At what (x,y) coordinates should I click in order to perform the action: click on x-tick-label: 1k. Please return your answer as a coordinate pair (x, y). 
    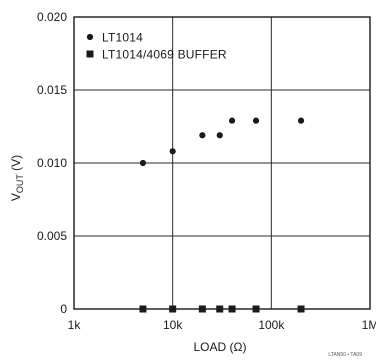
    Looking at the image, I should click on (75, 325).